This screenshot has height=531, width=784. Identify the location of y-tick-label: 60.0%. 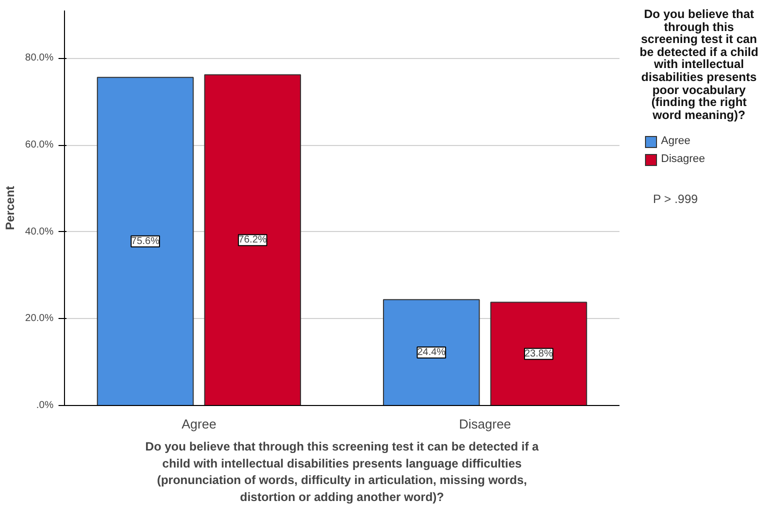
(39, 145).